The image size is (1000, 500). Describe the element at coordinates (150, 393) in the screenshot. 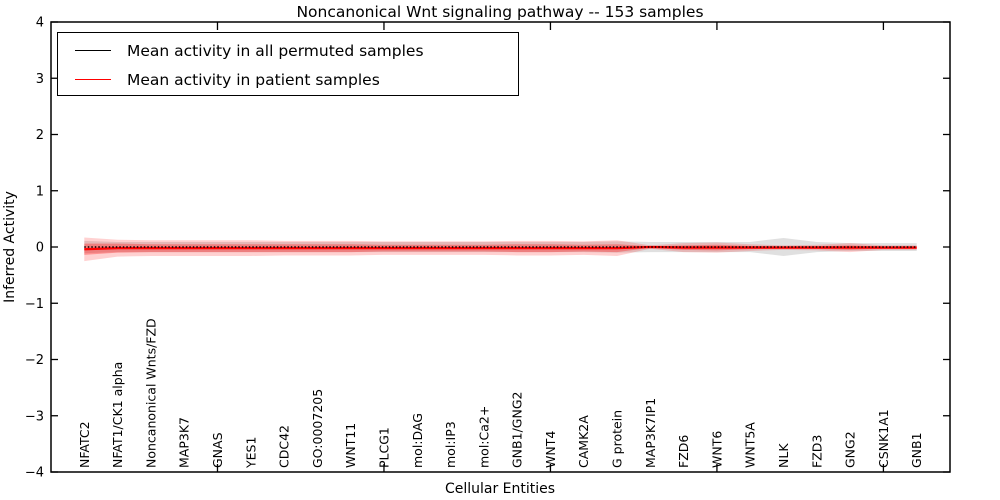

I see `category-label: Noncanonical Wnts/FZD` at that location.